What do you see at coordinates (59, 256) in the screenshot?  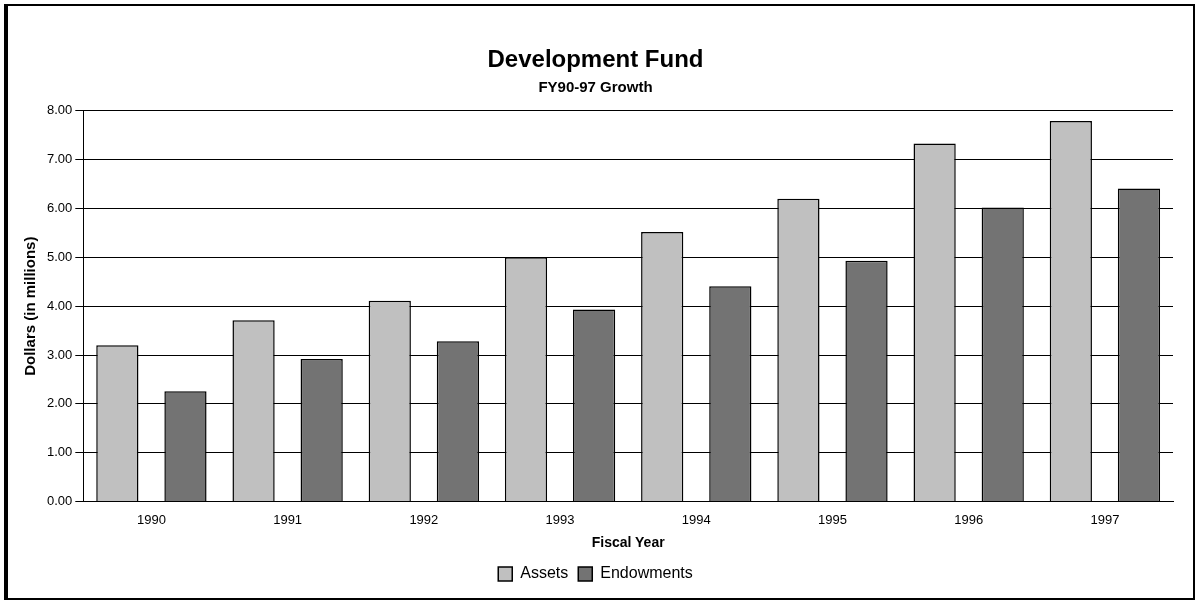 I see `y-tick-label: 5.00` at bounding box center [59, 256].